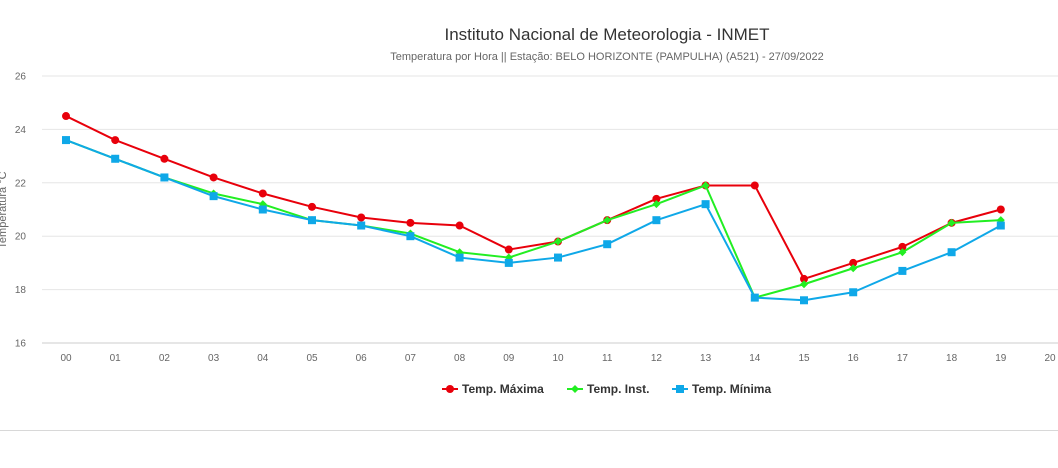 This screenshot has height=468, width=1058. I want to click on x-tick-label: 14, so click(755, 358).